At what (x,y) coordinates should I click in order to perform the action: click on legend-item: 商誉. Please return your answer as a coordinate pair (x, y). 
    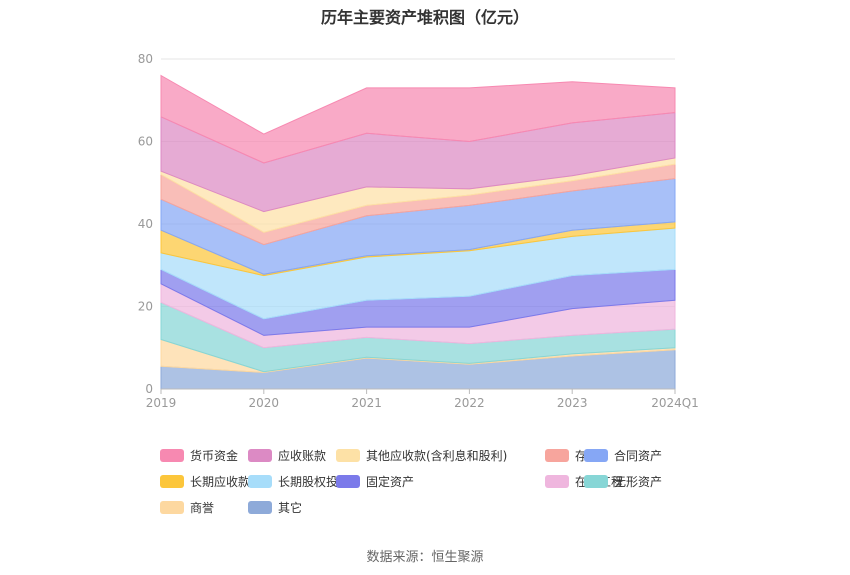
    Looking at the image, I should click on (187, 507).